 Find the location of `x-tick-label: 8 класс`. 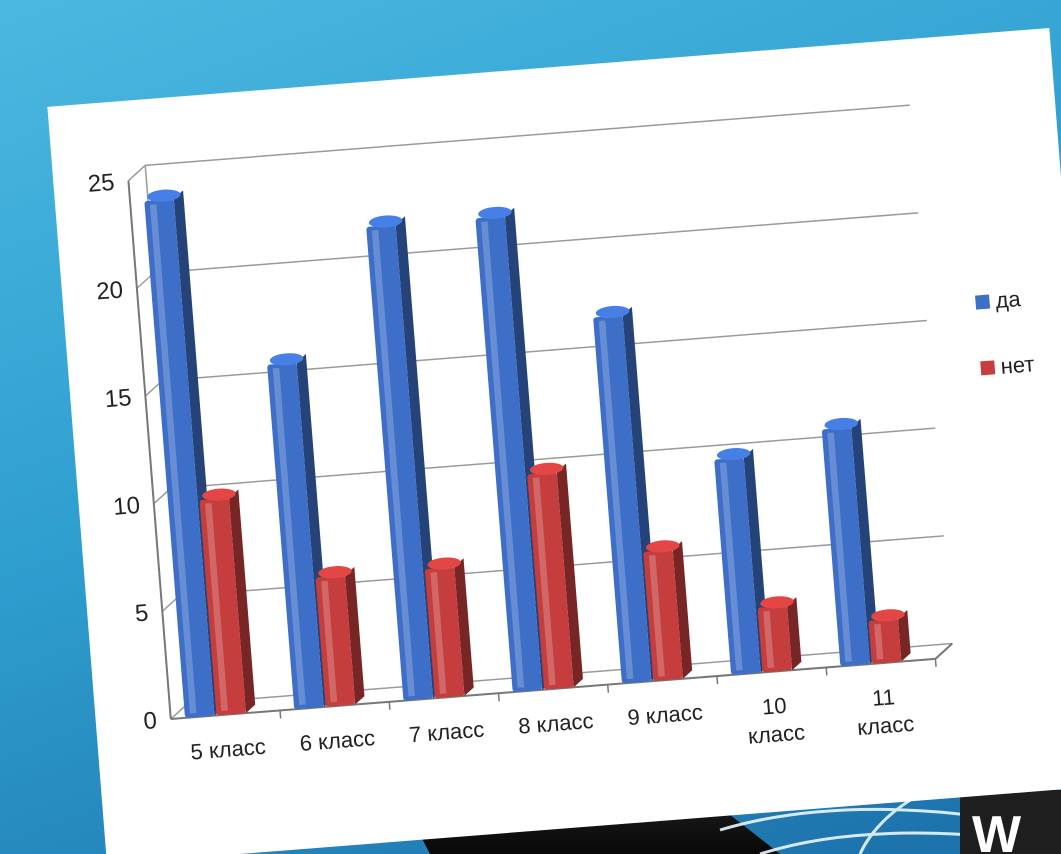

x-tick-label: 8 класс is located at coordinates (555, 723).